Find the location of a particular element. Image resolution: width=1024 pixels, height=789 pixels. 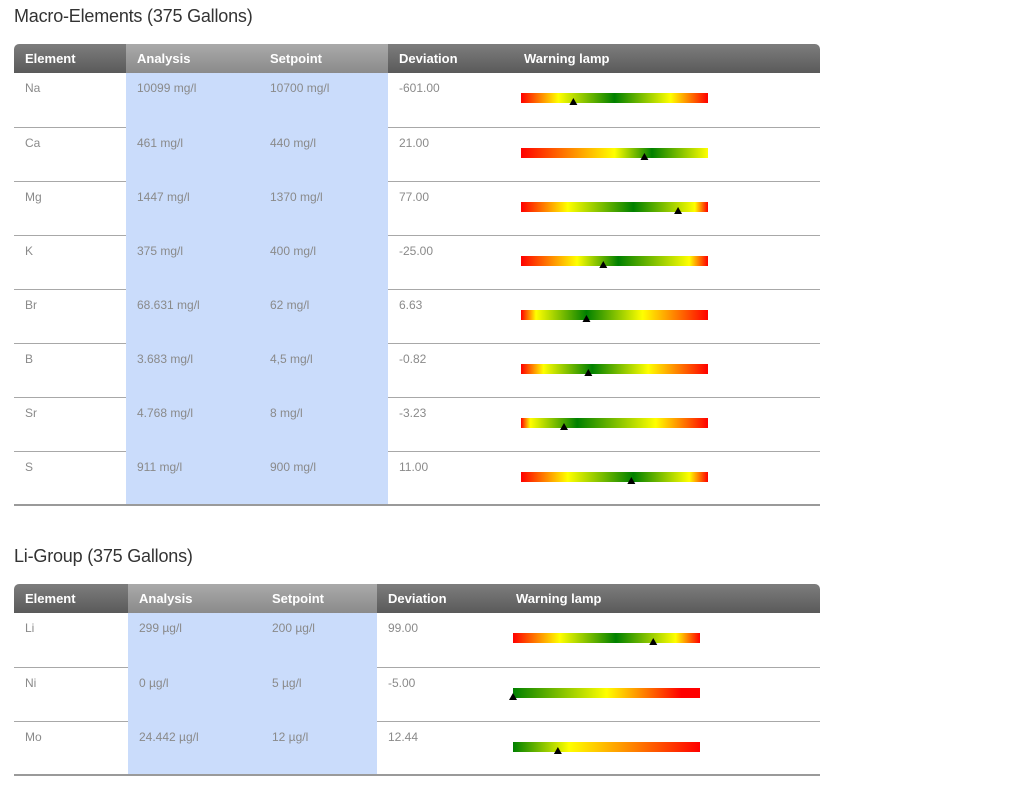

table-row: Ni 0 µg/l 5 µg/l -5.00 is located at coordinates (417, 694).